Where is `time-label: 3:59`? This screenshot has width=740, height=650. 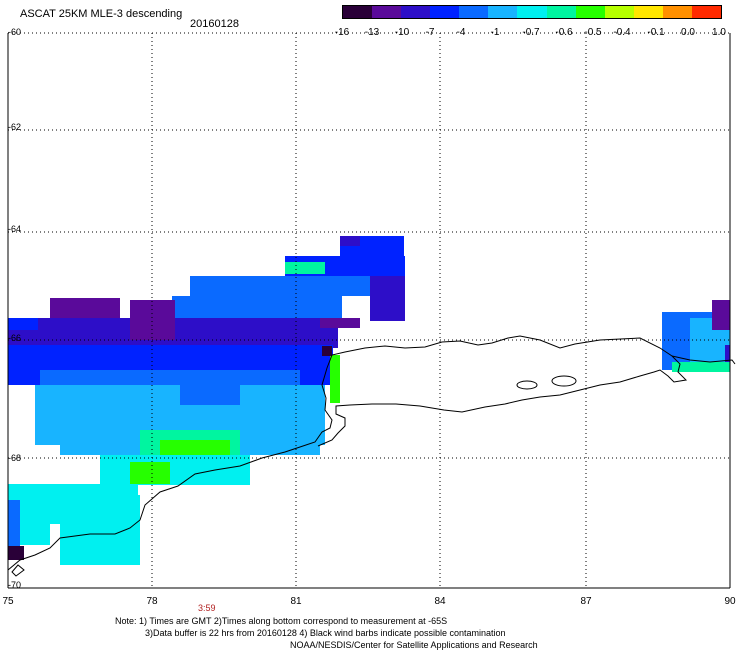
time-label: 3:59 is located at coordinates (207, 608).